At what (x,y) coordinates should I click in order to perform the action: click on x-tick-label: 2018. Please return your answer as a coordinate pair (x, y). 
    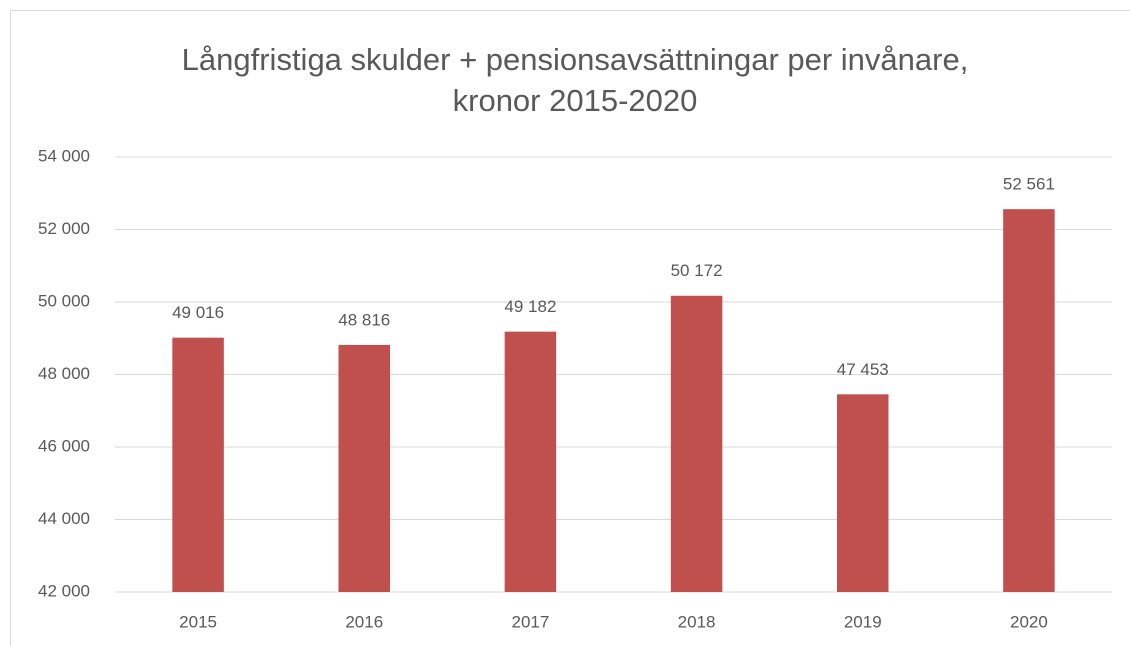
    Looking at the image, I should click on (697, 621).